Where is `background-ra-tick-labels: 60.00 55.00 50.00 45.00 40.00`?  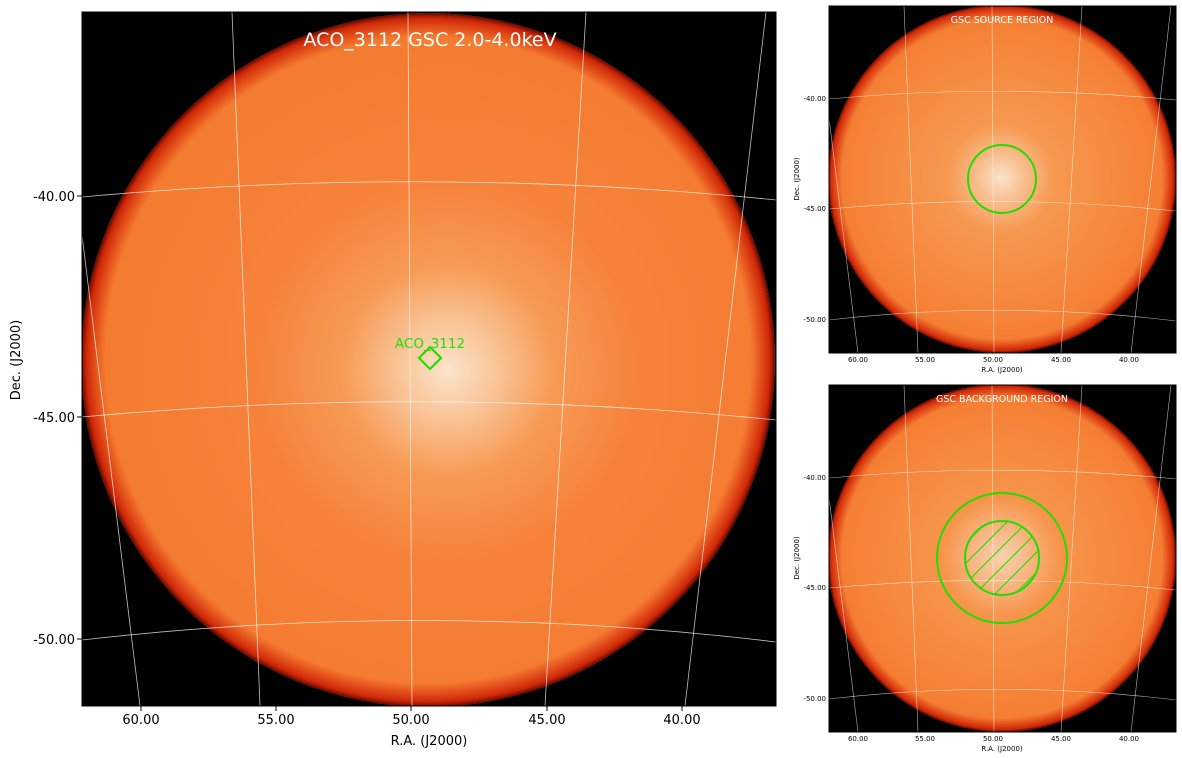 background-ra-tick-labels: 60.00 55.00 50.00 45.00 40.00 is located at coordinates (993, 739).